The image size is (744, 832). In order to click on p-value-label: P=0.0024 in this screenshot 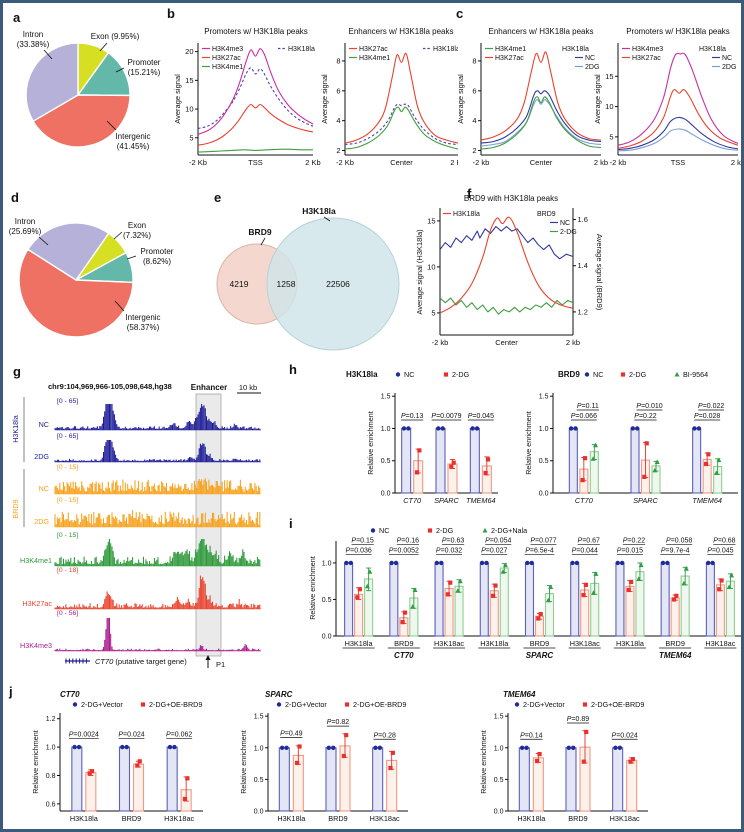, I will do `click(84, 735)`.